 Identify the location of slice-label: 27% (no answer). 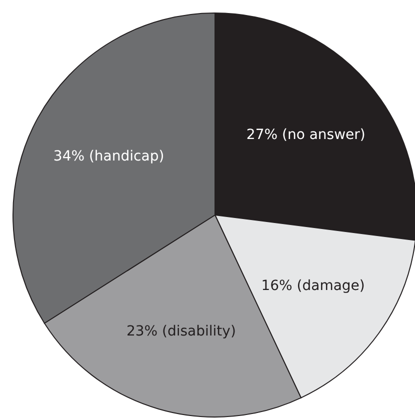
(306, 134).